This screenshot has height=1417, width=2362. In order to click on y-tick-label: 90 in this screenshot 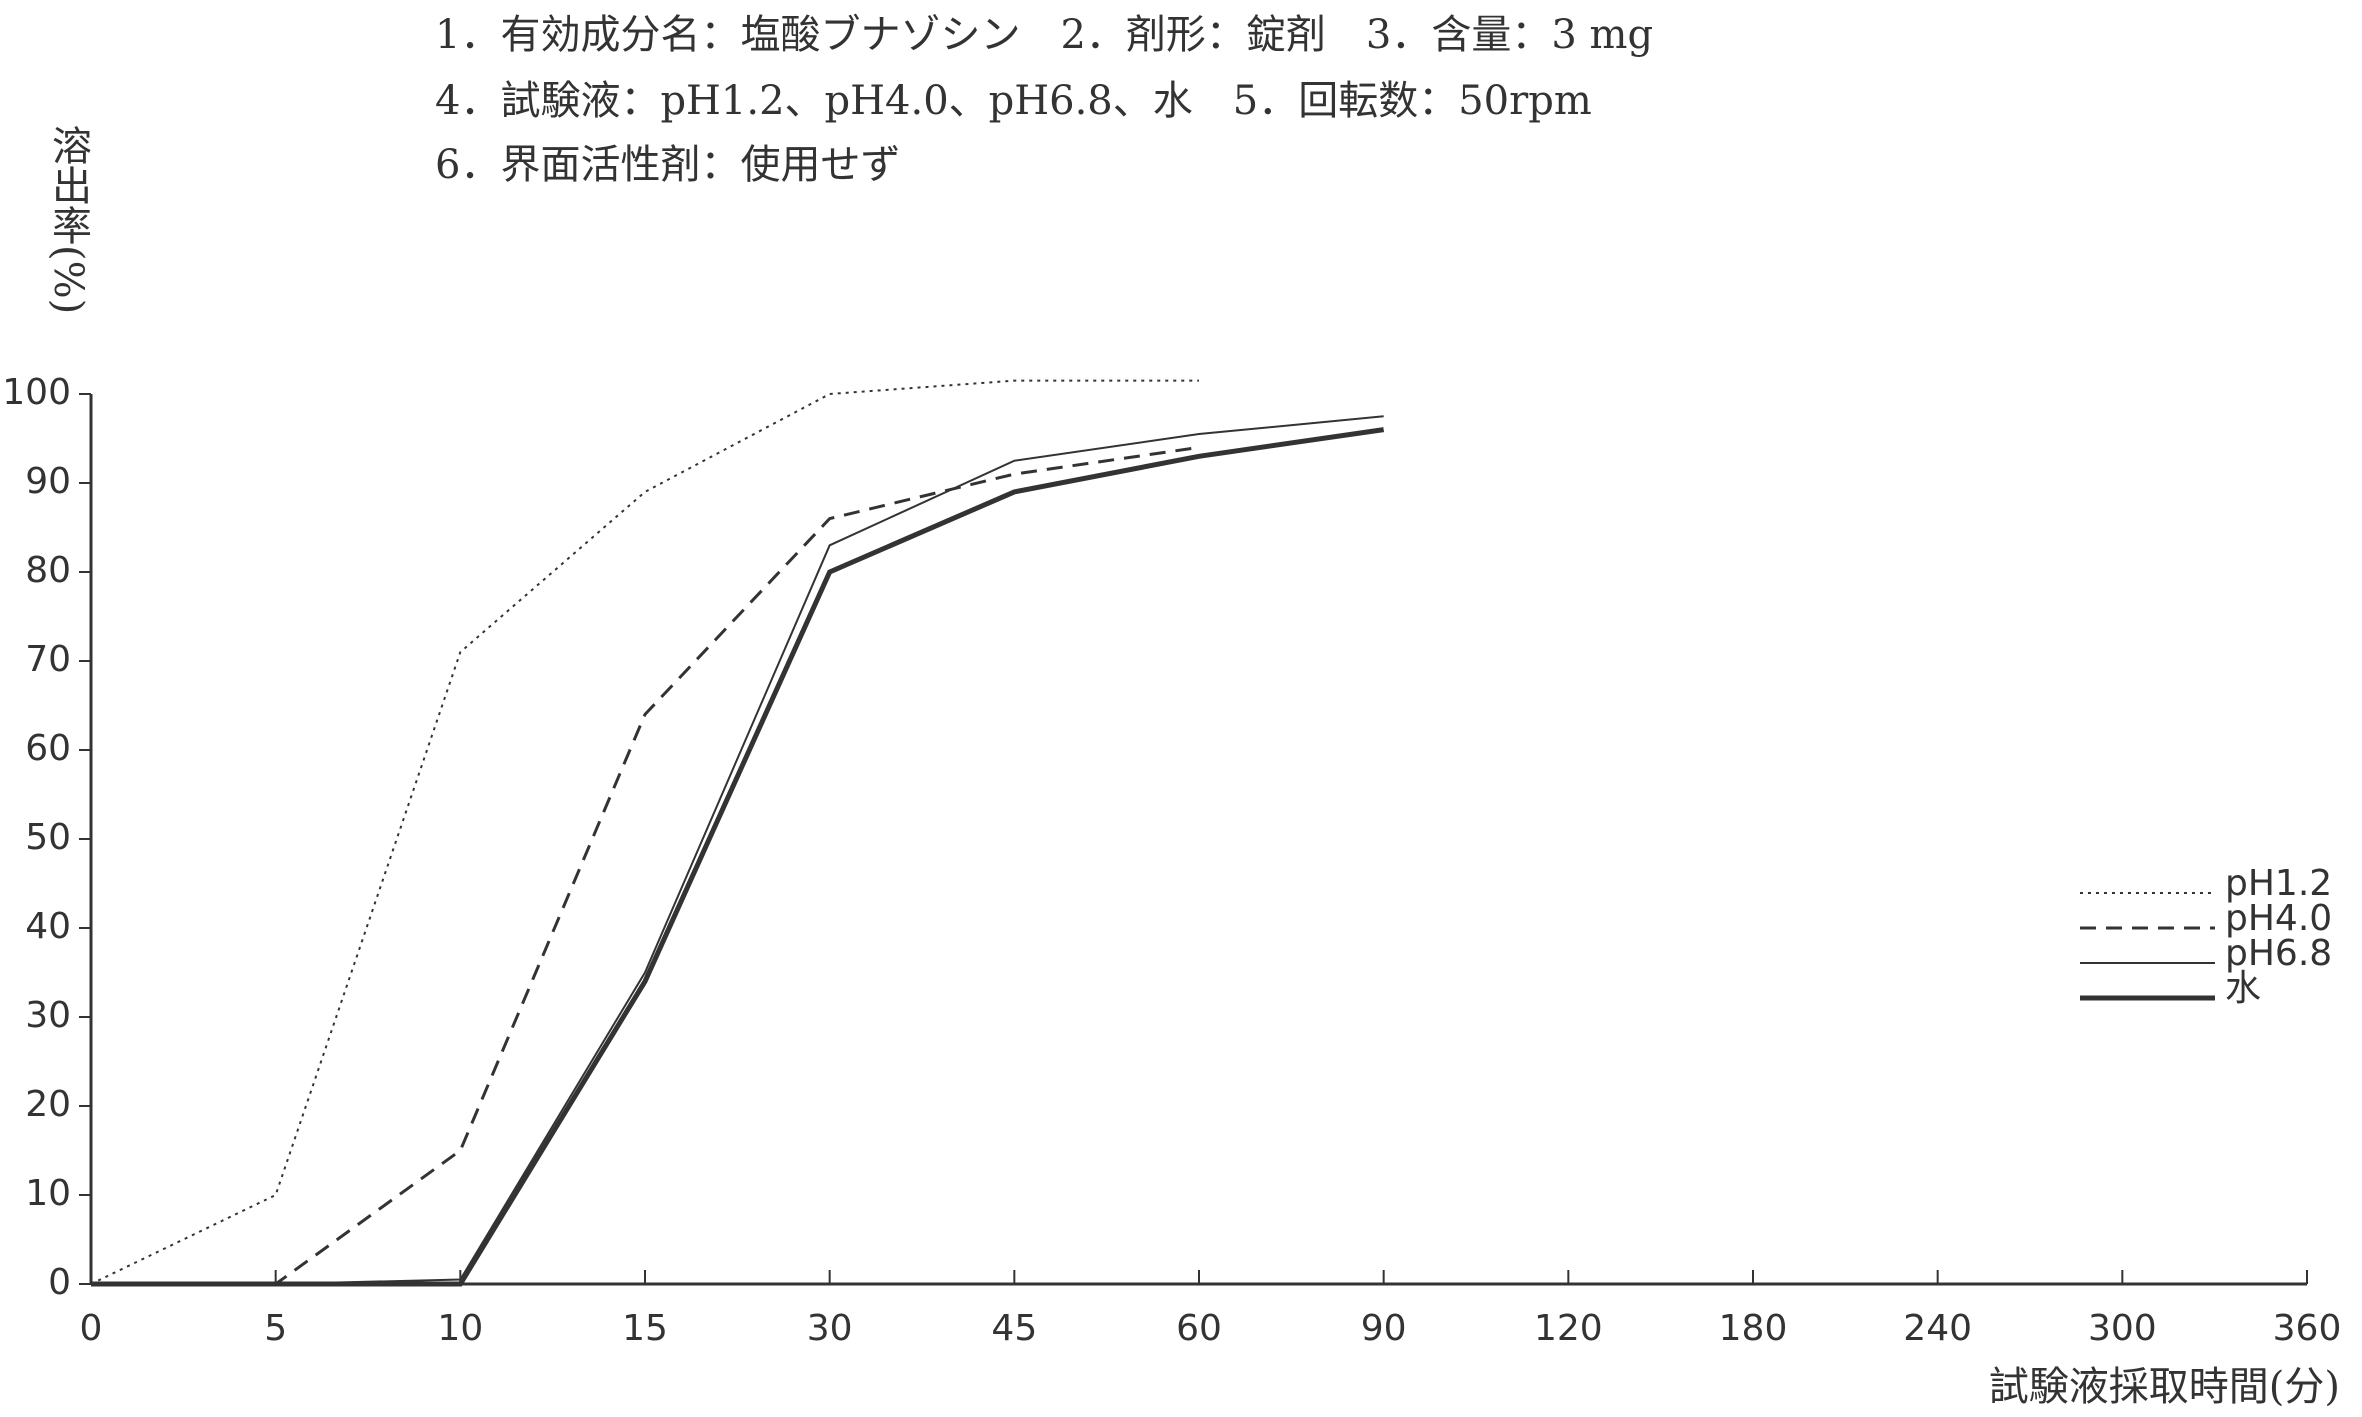, I will do `click(48, 481)`.